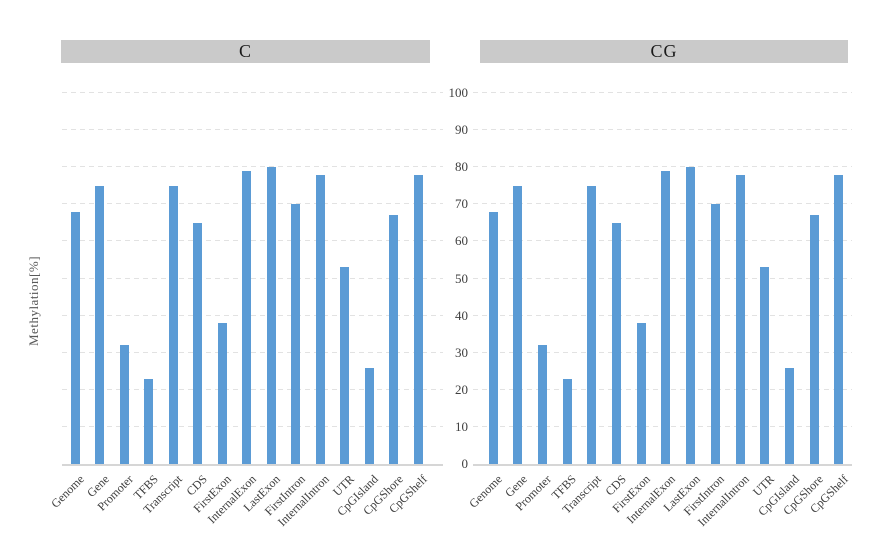  Describe the element at coordinates (740, 319) in the screenshot. I see `bar-cg-internalintron` at that location.